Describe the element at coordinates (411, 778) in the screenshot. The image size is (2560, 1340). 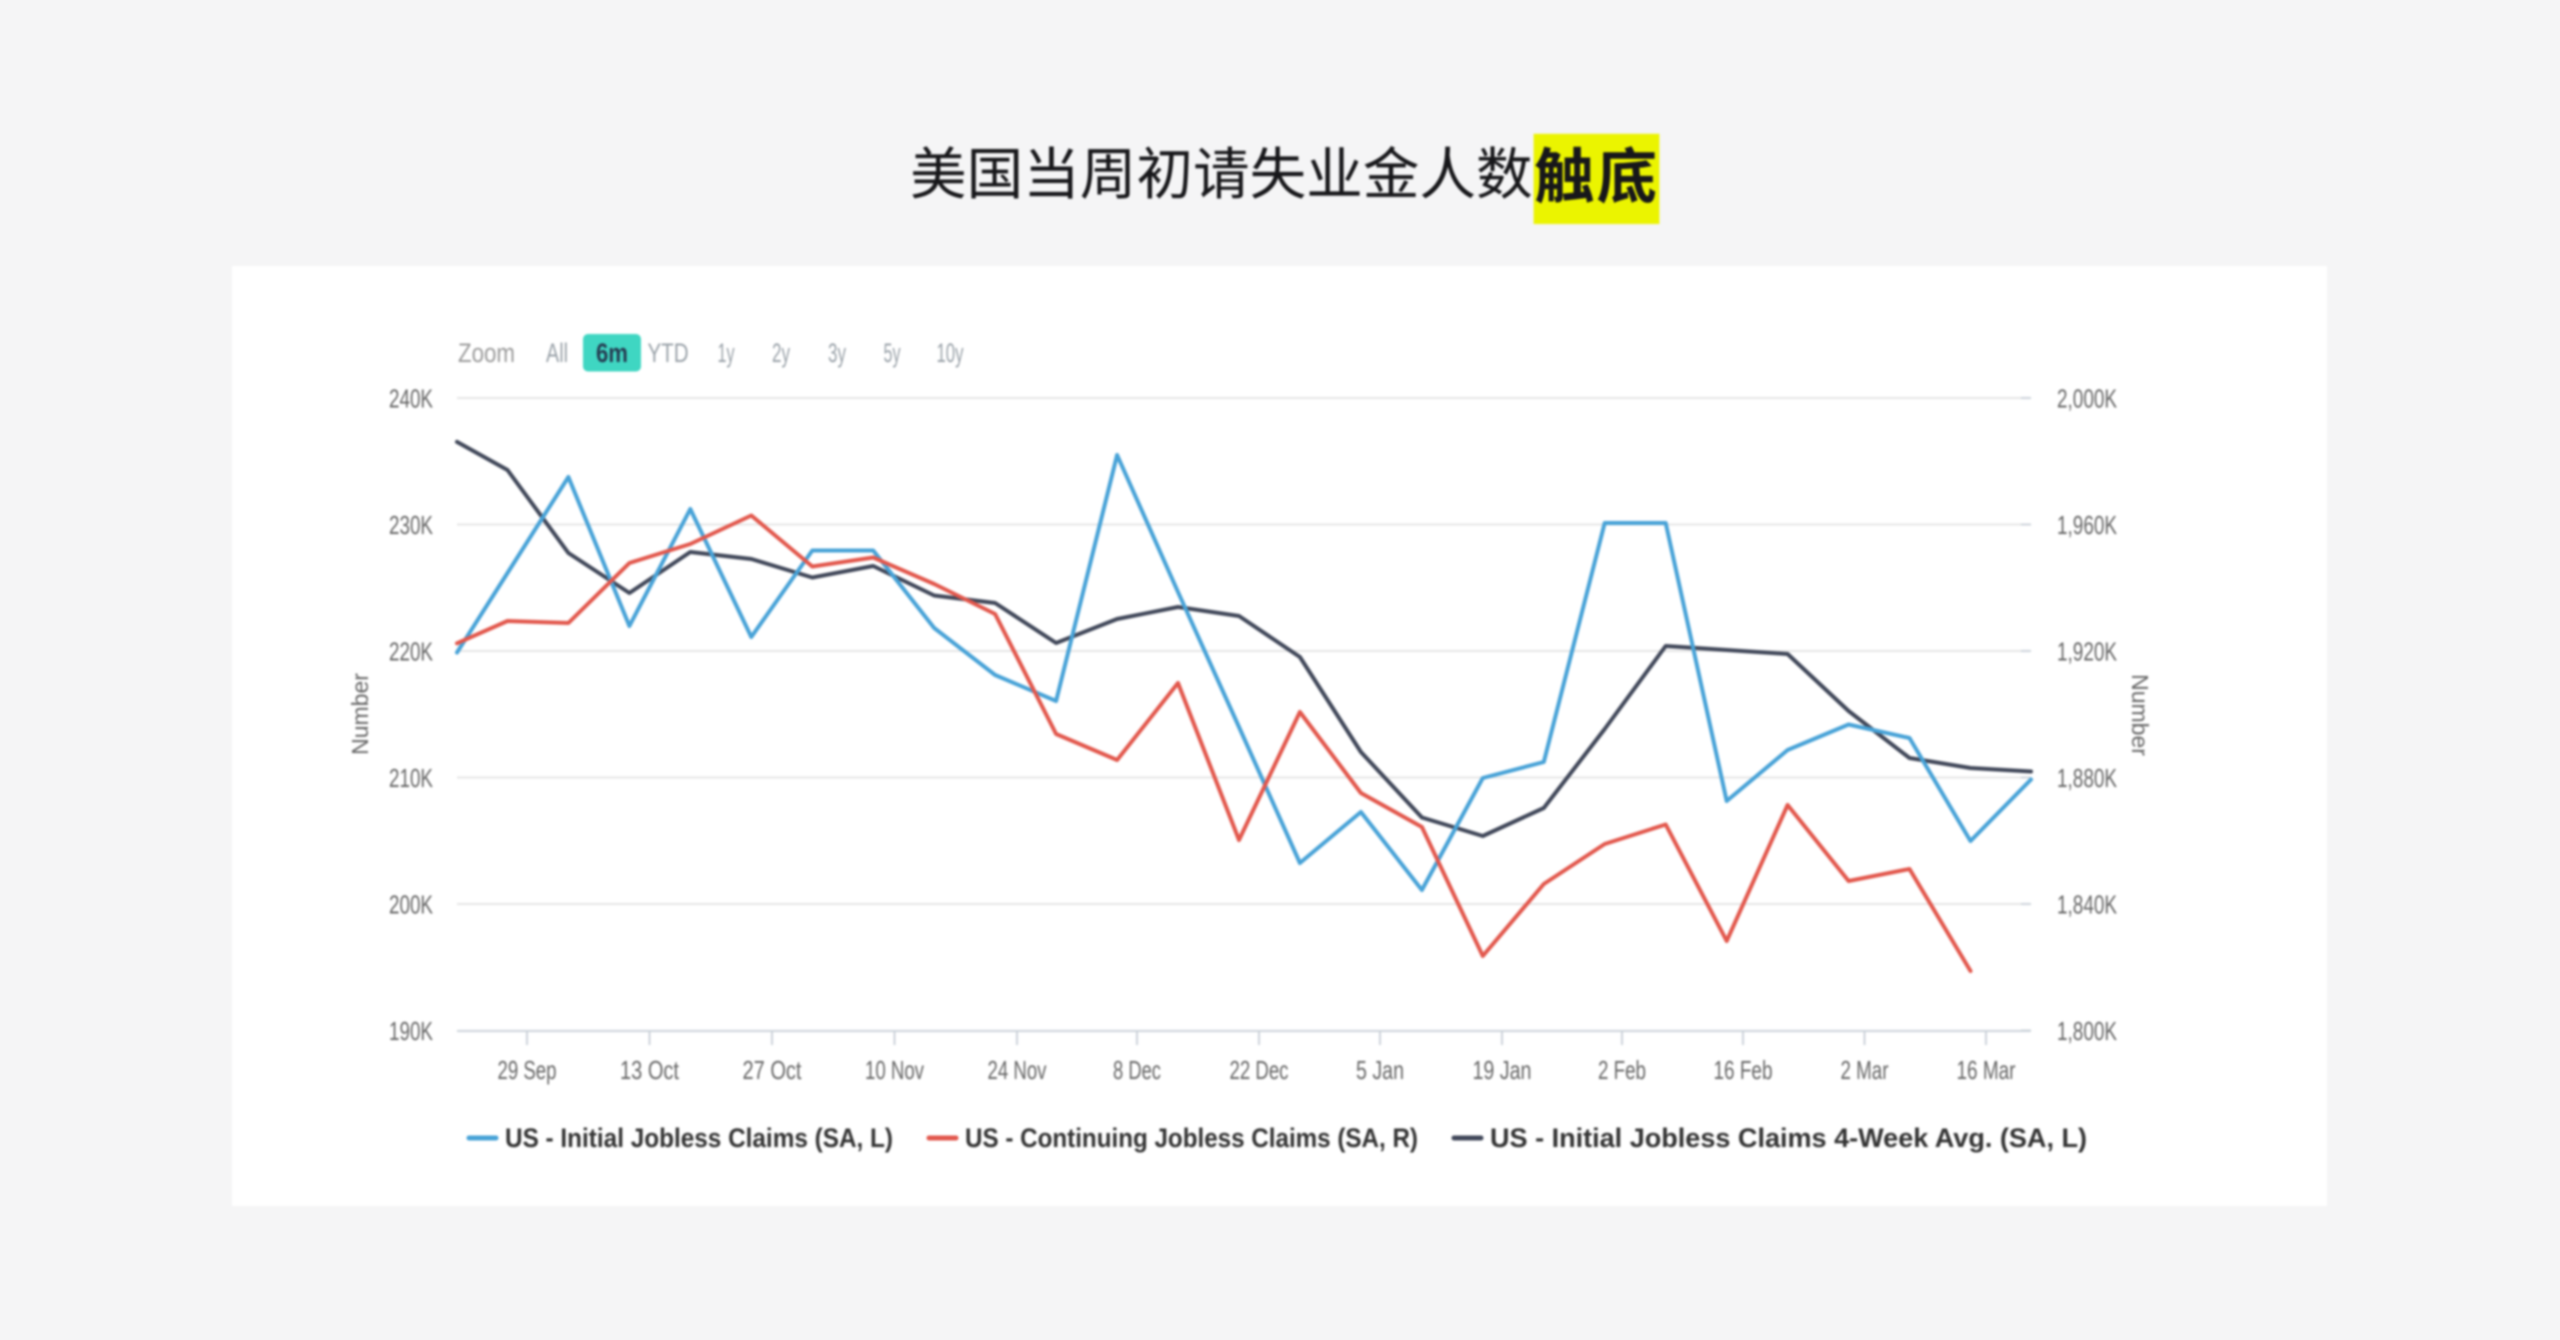
I see `svg-text: 210K` at that location.